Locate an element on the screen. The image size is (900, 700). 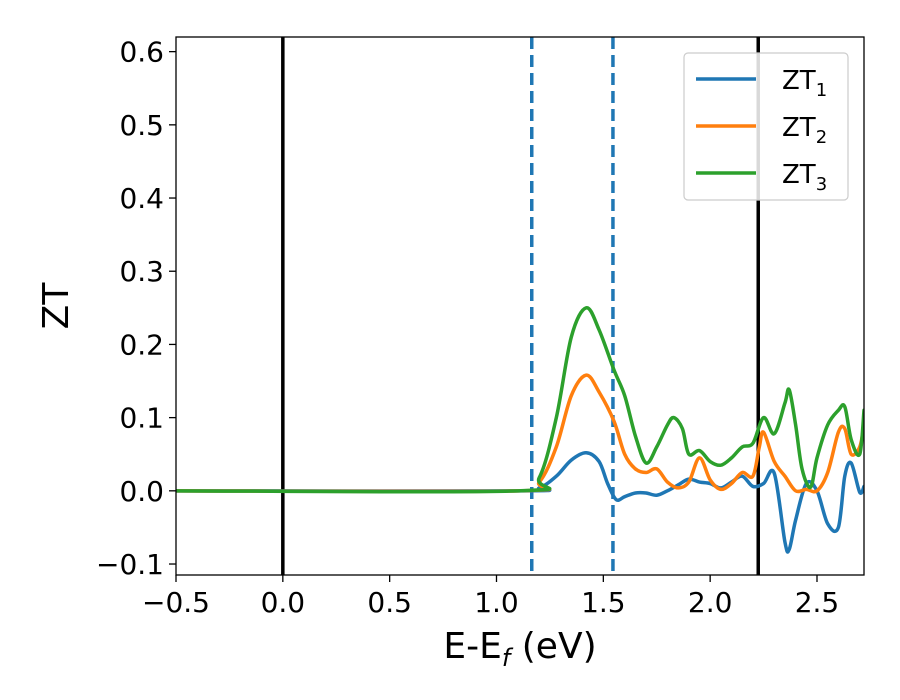
legend-label-zt2: ZT2 is located at coordinates (804, 130).